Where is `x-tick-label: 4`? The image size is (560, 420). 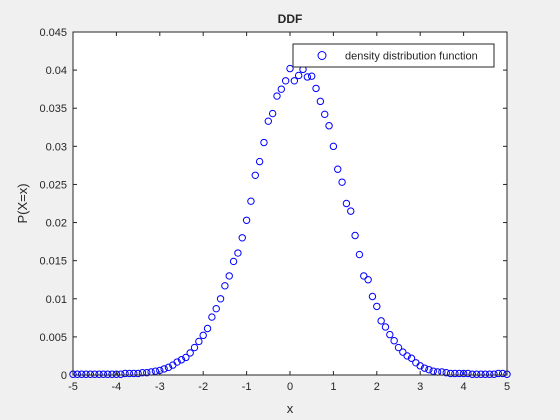 x-tick-label: 4 is located at coordinates (464, 387).